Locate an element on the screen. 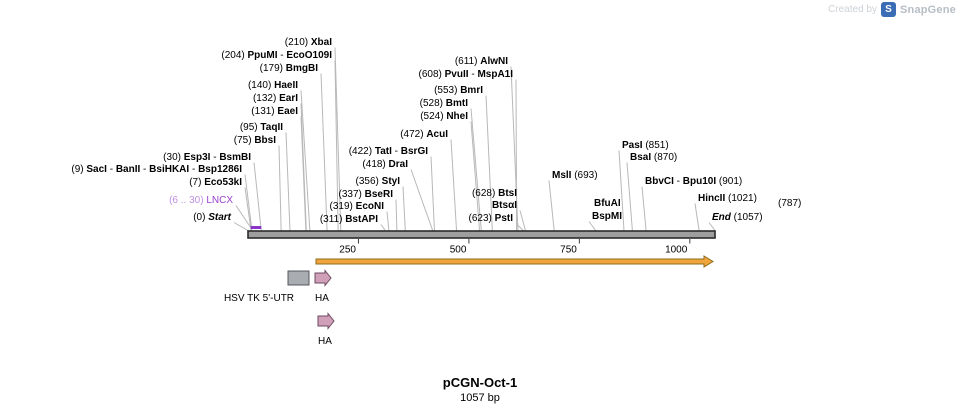 The image size is (961, 412). label-acui: (472) AcuI is located at coordinates (424, 134).